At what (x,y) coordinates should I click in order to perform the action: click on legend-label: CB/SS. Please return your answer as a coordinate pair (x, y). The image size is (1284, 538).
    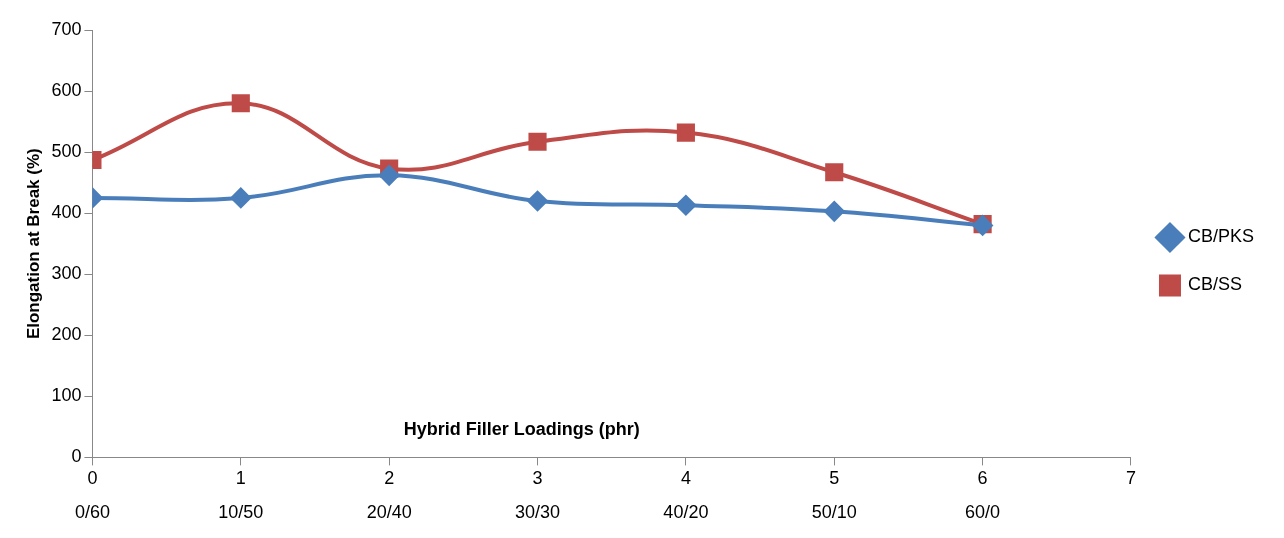
    Looking at the image, I should click on (1215, 284).